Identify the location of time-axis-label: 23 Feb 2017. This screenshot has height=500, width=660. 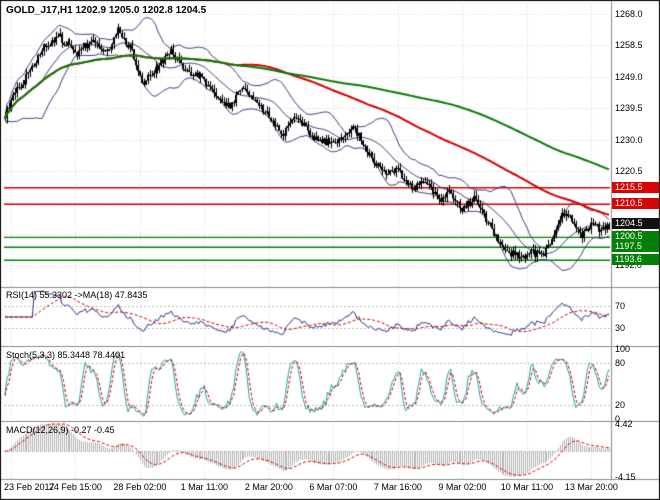
(29, 487).